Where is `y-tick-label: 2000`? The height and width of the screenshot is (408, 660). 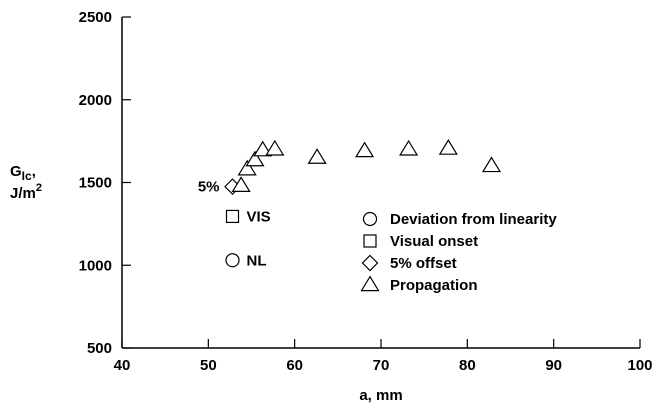
y-tick-label: 2000 is located at coordinates (95, 100).